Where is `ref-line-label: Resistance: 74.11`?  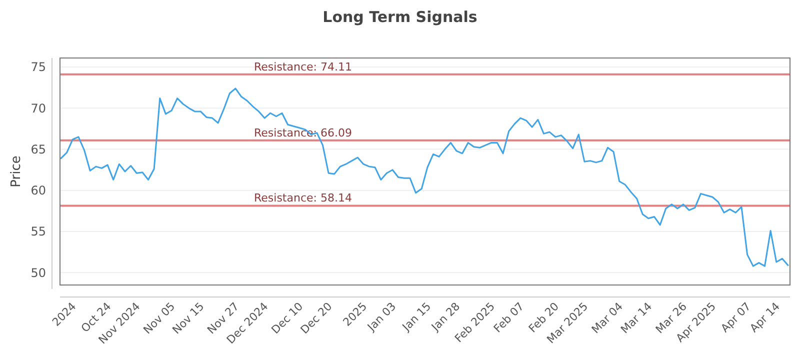
ref-line-label: Resistance: 74.11 is located at coordinates (303, 67).